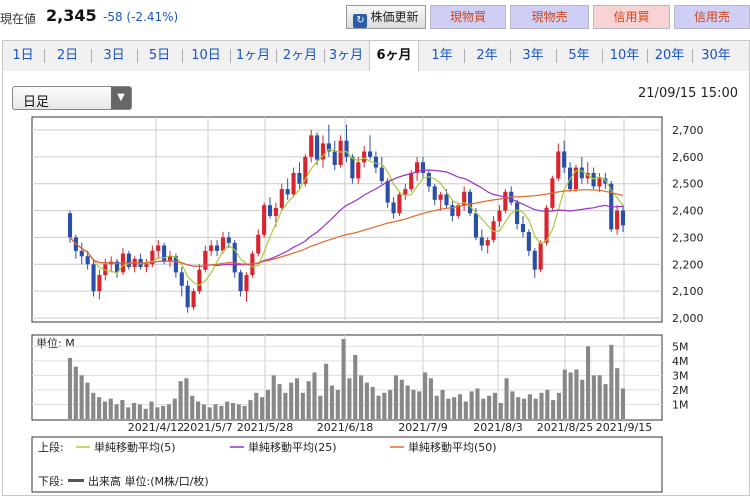 The image size is (750, 496). What do you see at coordinates (114, 55) in the screenshot?
I see `tab-2: 3日` at bounding box center [114, 55].